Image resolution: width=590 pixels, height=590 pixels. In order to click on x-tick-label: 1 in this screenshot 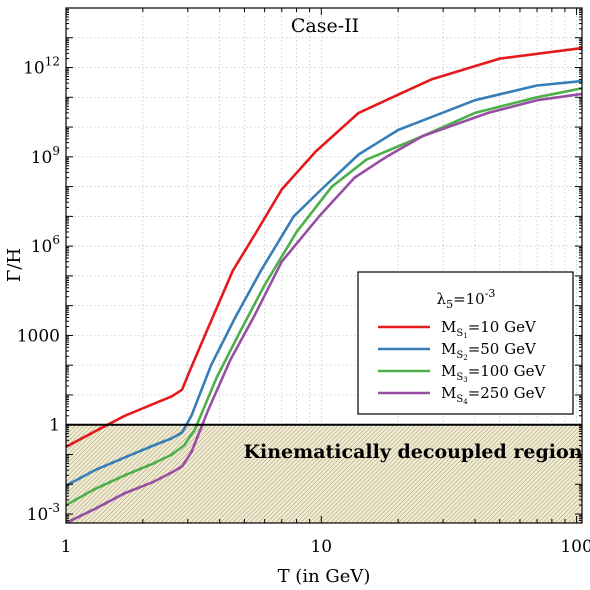, I will do `click(66, 547)`.